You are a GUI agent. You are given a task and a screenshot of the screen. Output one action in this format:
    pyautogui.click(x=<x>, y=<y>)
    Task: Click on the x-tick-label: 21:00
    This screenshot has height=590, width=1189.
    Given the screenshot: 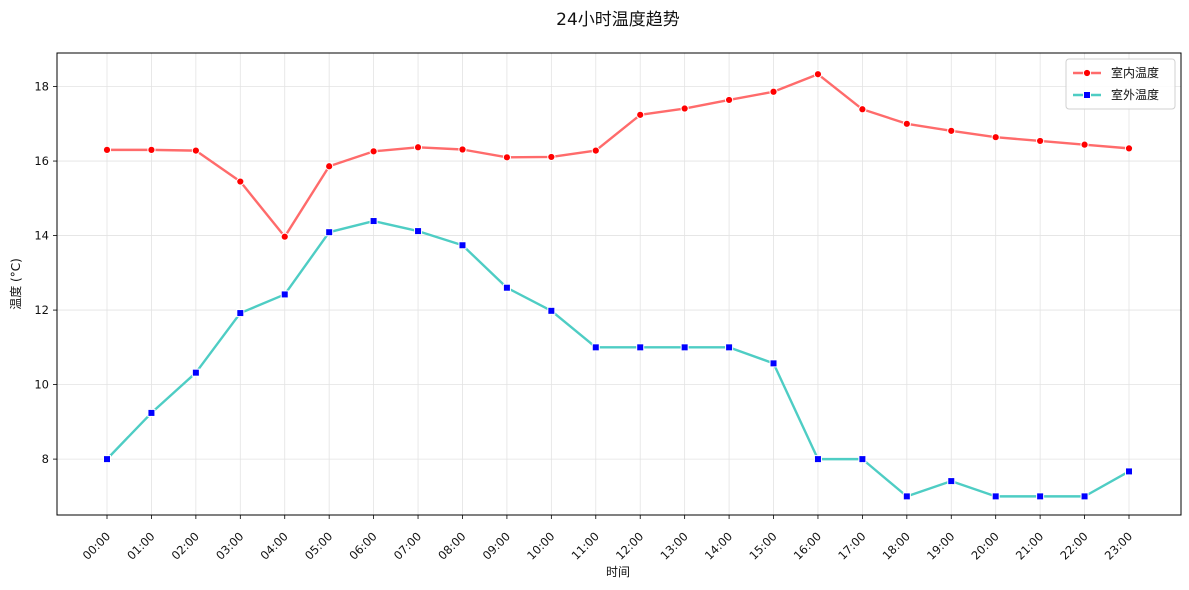 What is the action you would take?
    pyautogui.click(x=1029, y=545)
    